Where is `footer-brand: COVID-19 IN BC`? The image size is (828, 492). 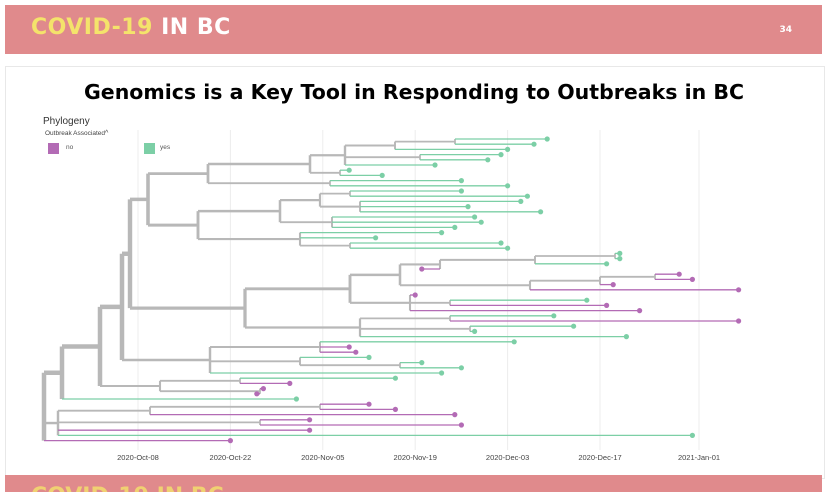 footer-brand: COVID-19 IN BC is located at coordinates (127, 488).